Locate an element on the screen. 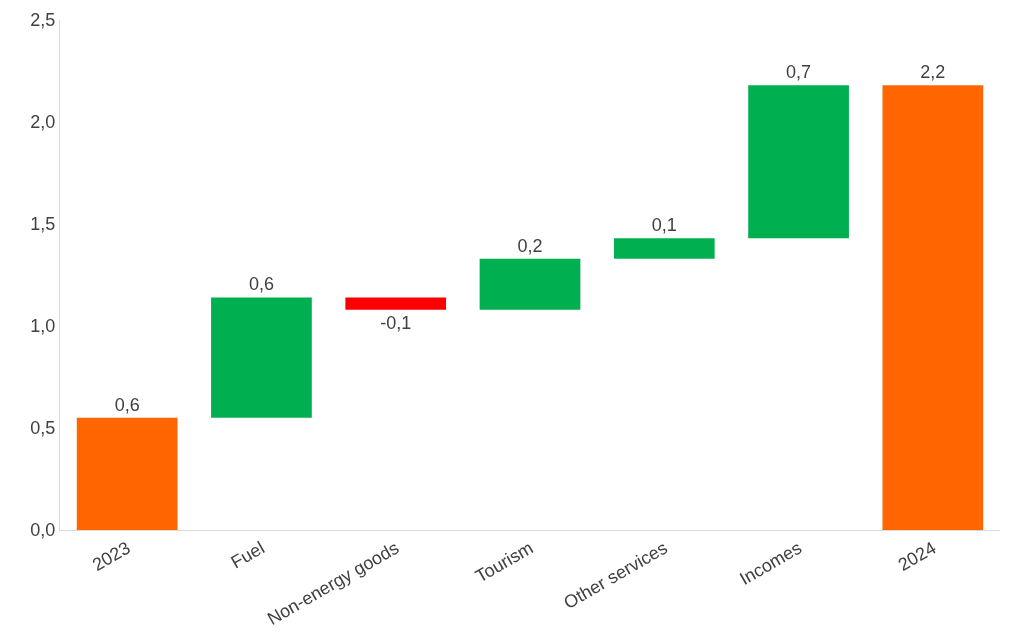 Image resolution: width=1010 pixels, height=639 pixels. x-tick-label: 2024 is located at coordinates (917, 556).